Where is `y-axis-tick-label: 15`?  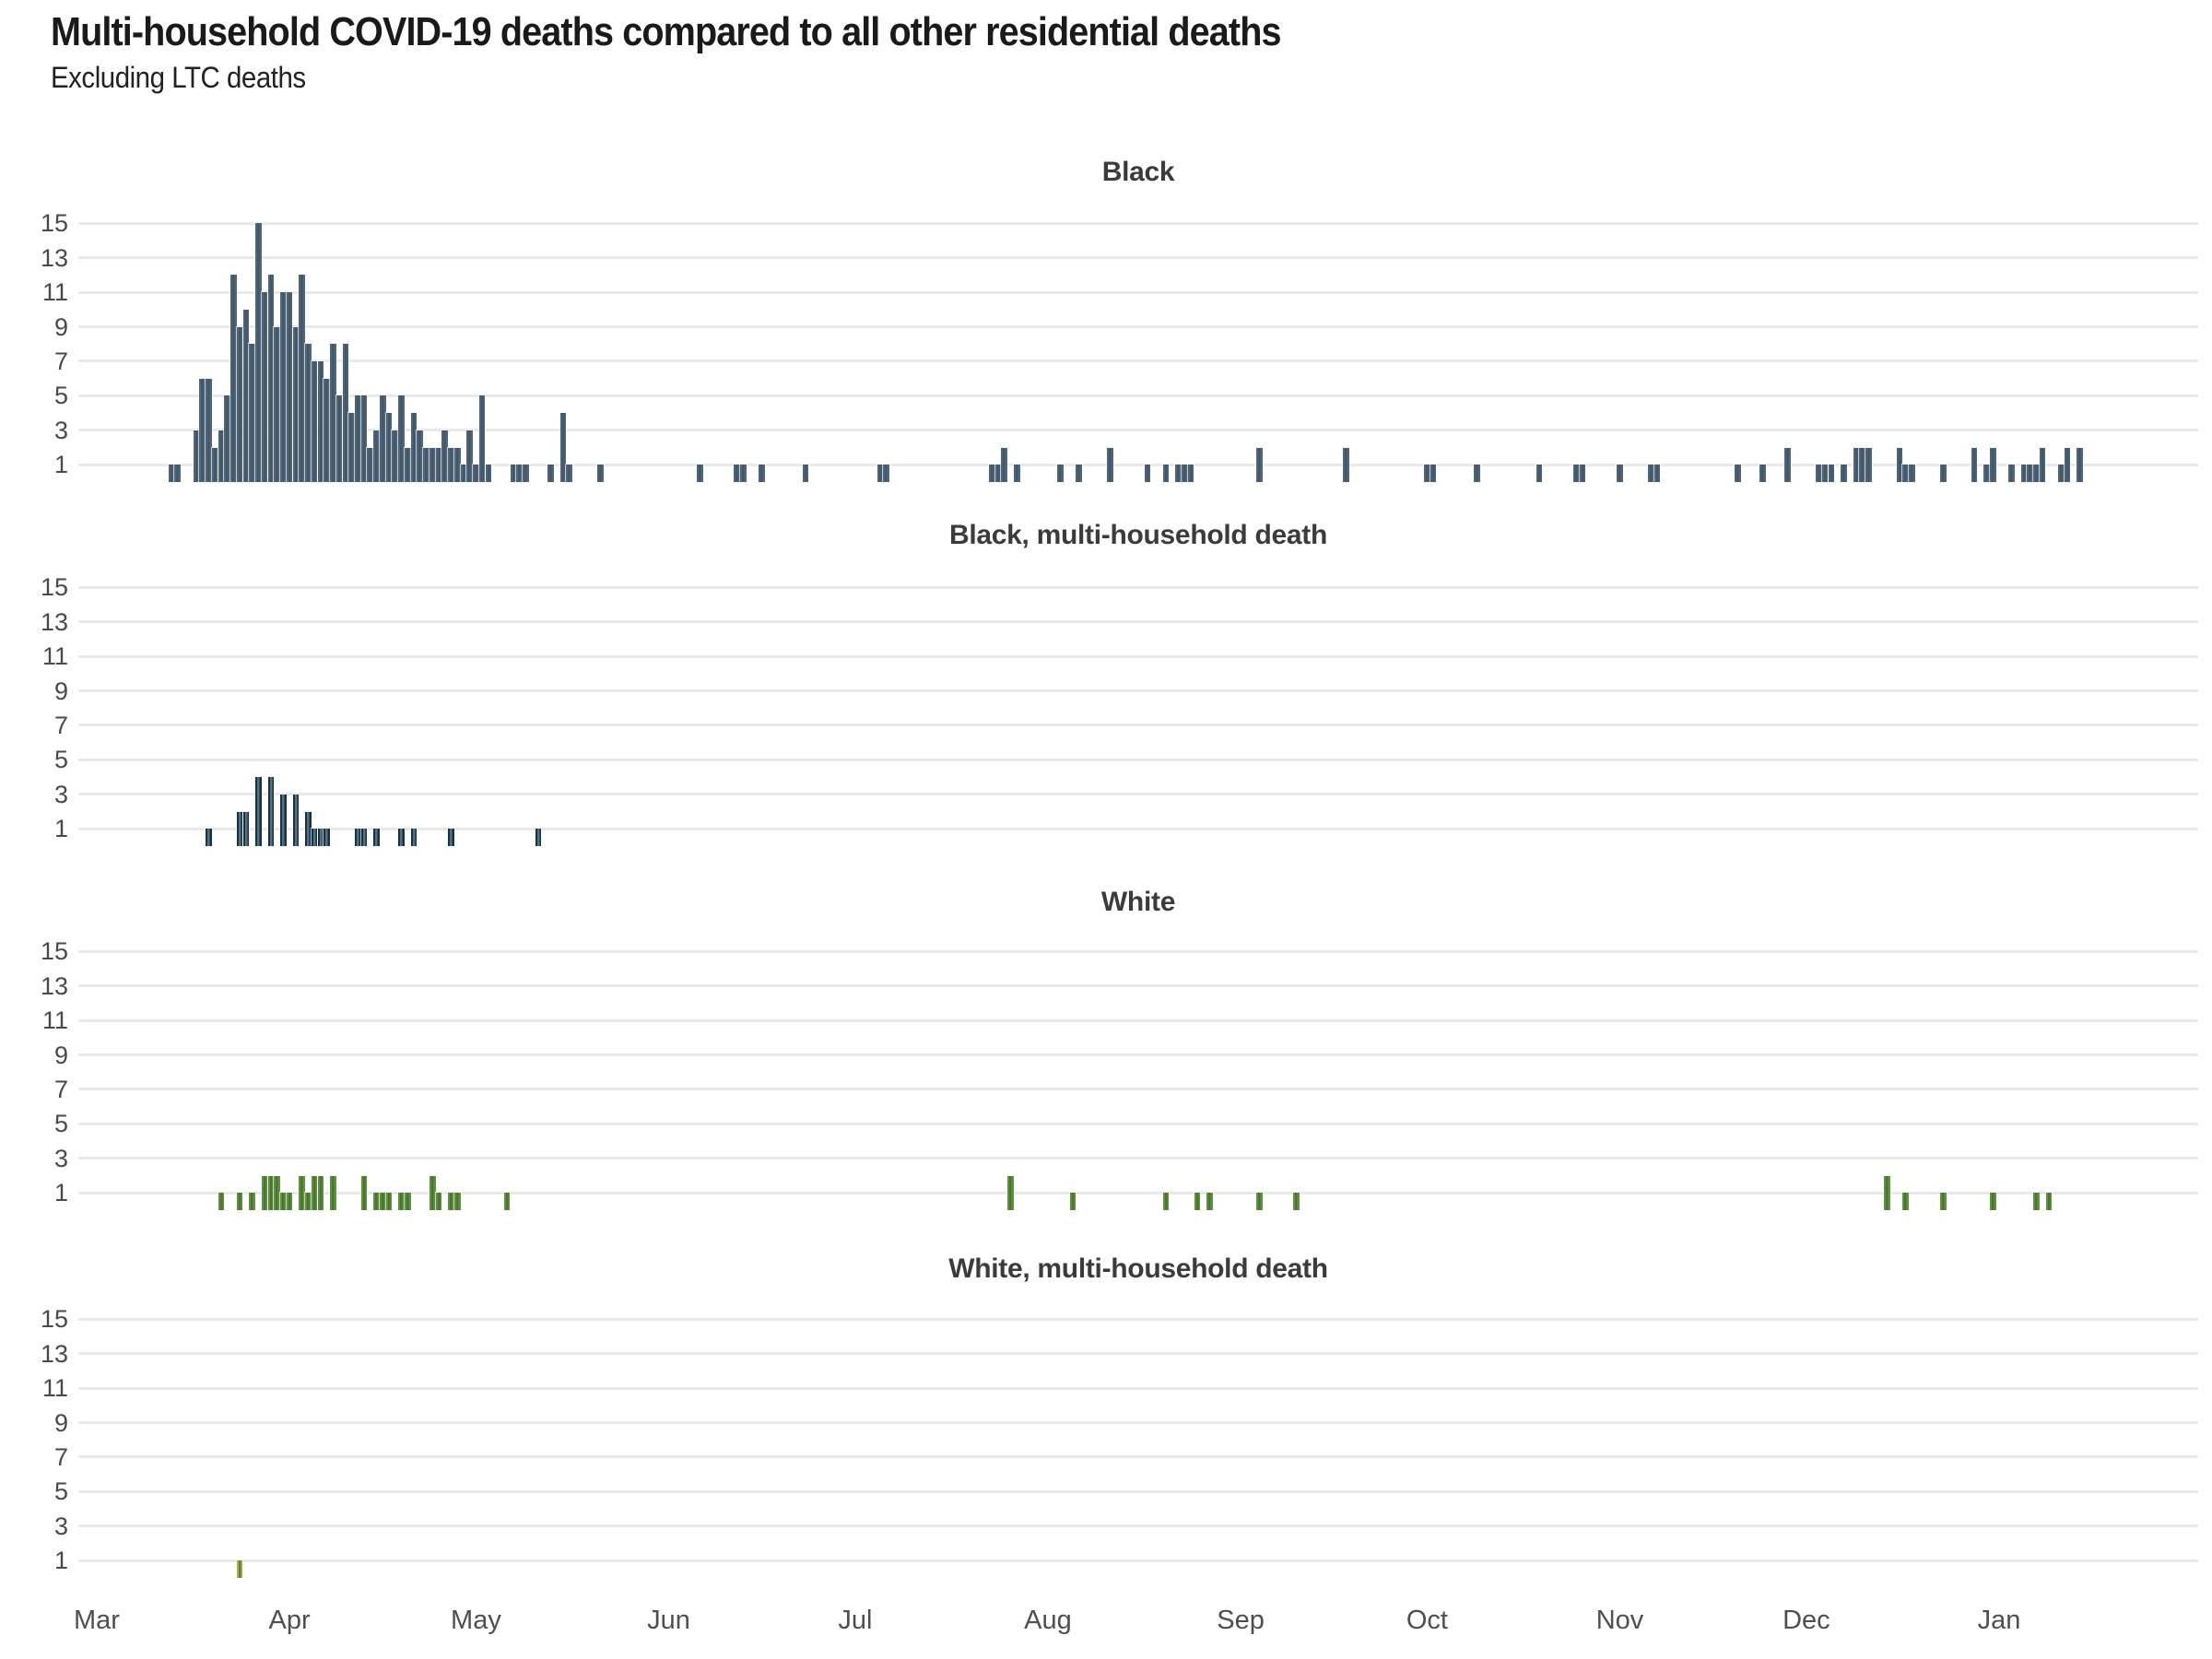
y-axis-tick-label: 15 is located at coordinates (54, 1319).